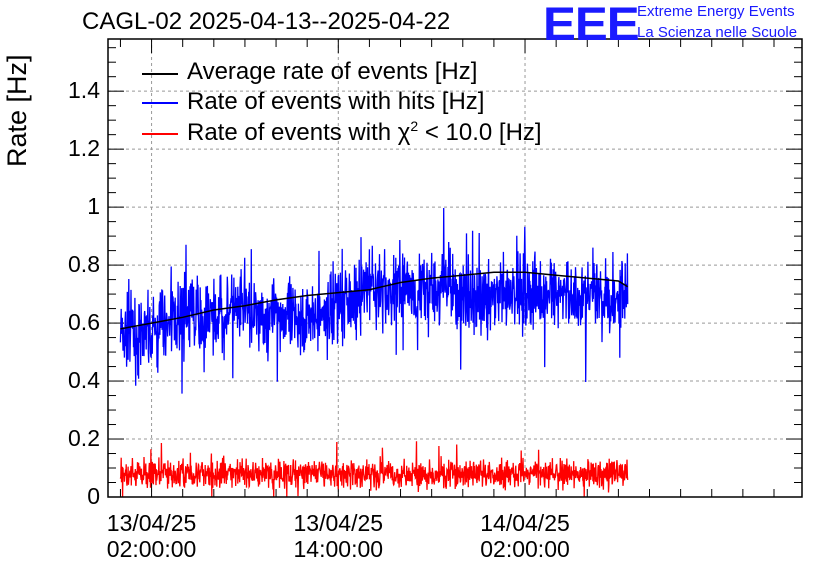  I want to click on legend-swatch-hits, so click(160, 103).